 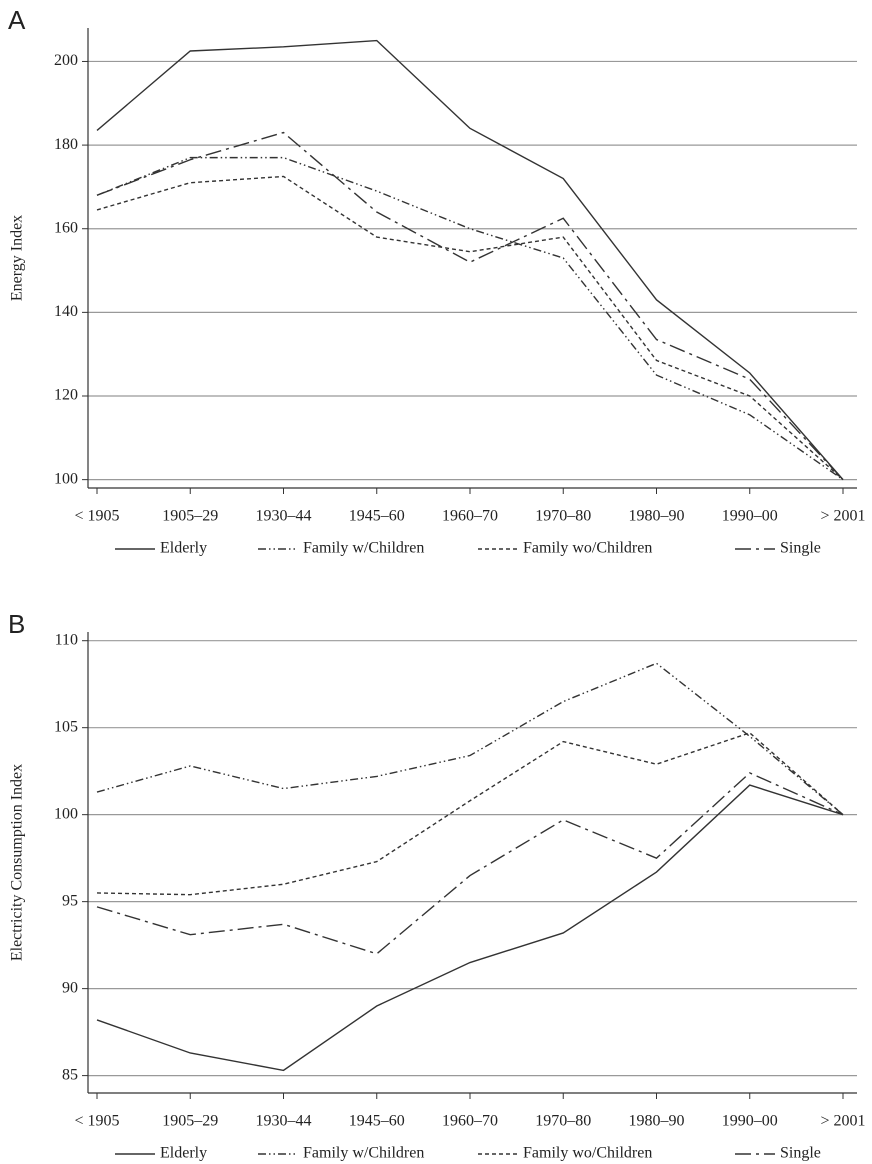 I want to click on y-tick-label: 105, so click(x=66, y=726).